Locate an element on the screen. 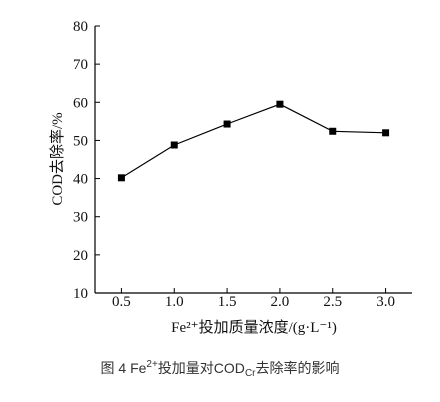  y-tick-label-4: 40 is located at coordinates (80, 180).